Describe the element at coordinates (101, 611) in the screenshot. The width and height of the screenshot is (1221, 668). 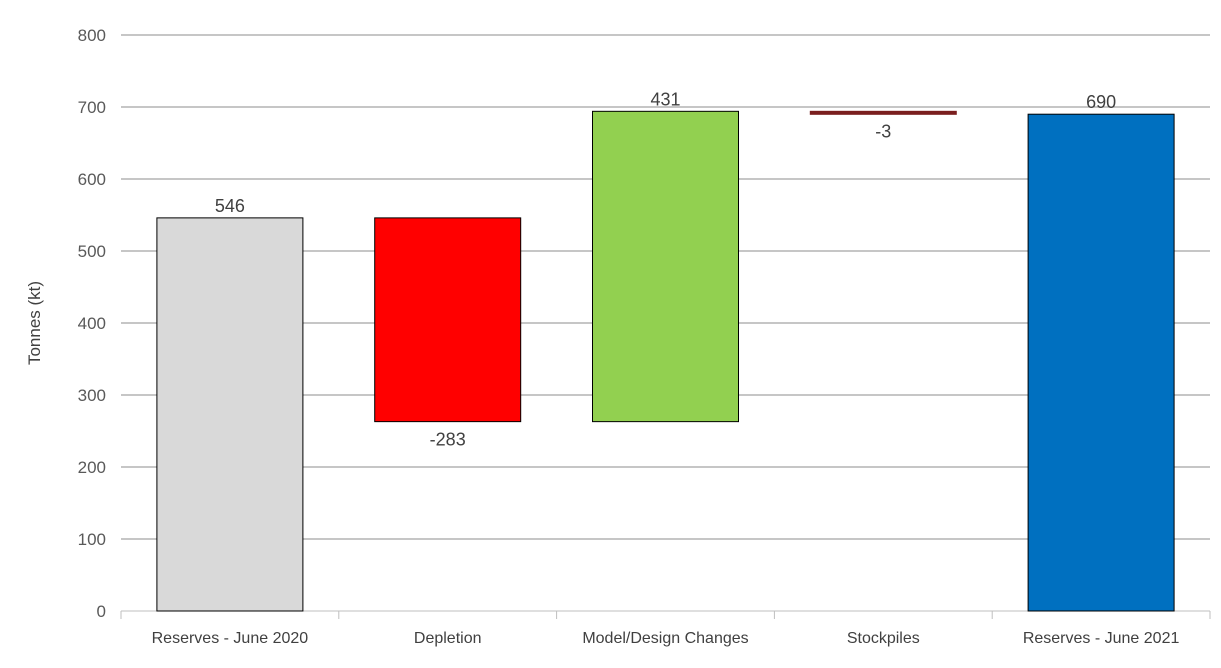
I see `y-tick-label: 0` at that location.